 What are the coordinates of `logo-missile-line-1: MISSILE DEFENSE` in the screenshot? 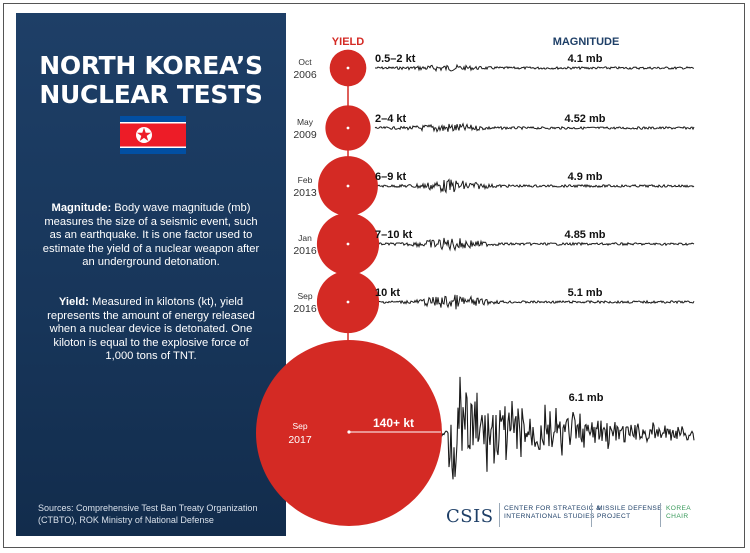 It's located at (629, 508).